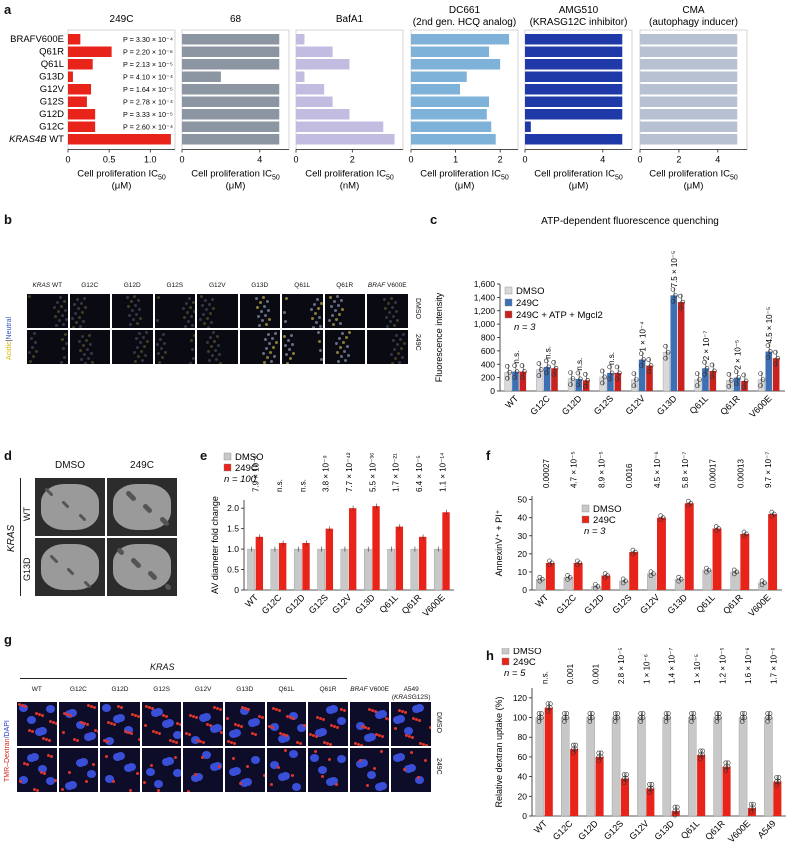 This screenshot has height=862, width=788. Describe the element at coordinates (132, 285) in the screenshot. I see `panel-b-header-2: G12D` at that location.